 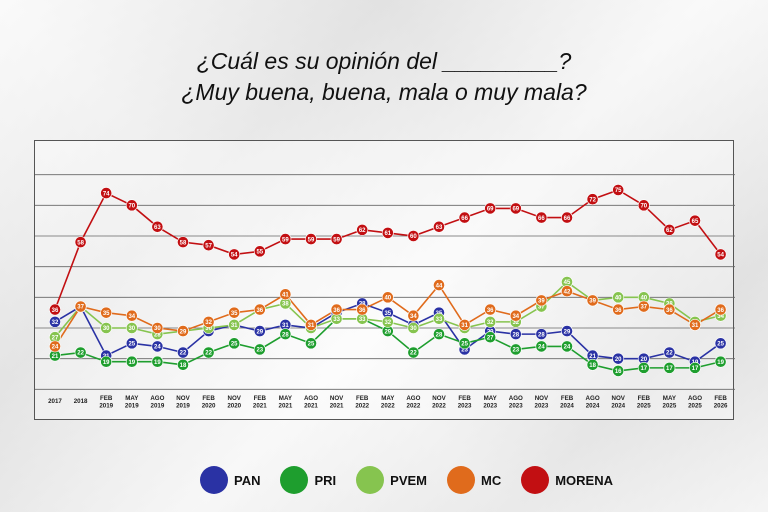 What do you see at coordinates (541, 348) in the screenshot?
I see `data-label-pri: 24` at bounding box center [541, 348].